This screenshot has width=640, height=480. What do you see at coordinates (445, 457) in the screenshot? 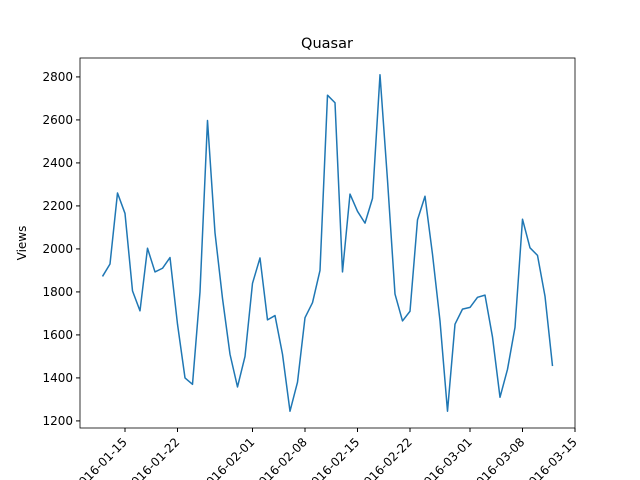
I see `x-tick-label: 2016-03-01` at bounding box center [445, 457].